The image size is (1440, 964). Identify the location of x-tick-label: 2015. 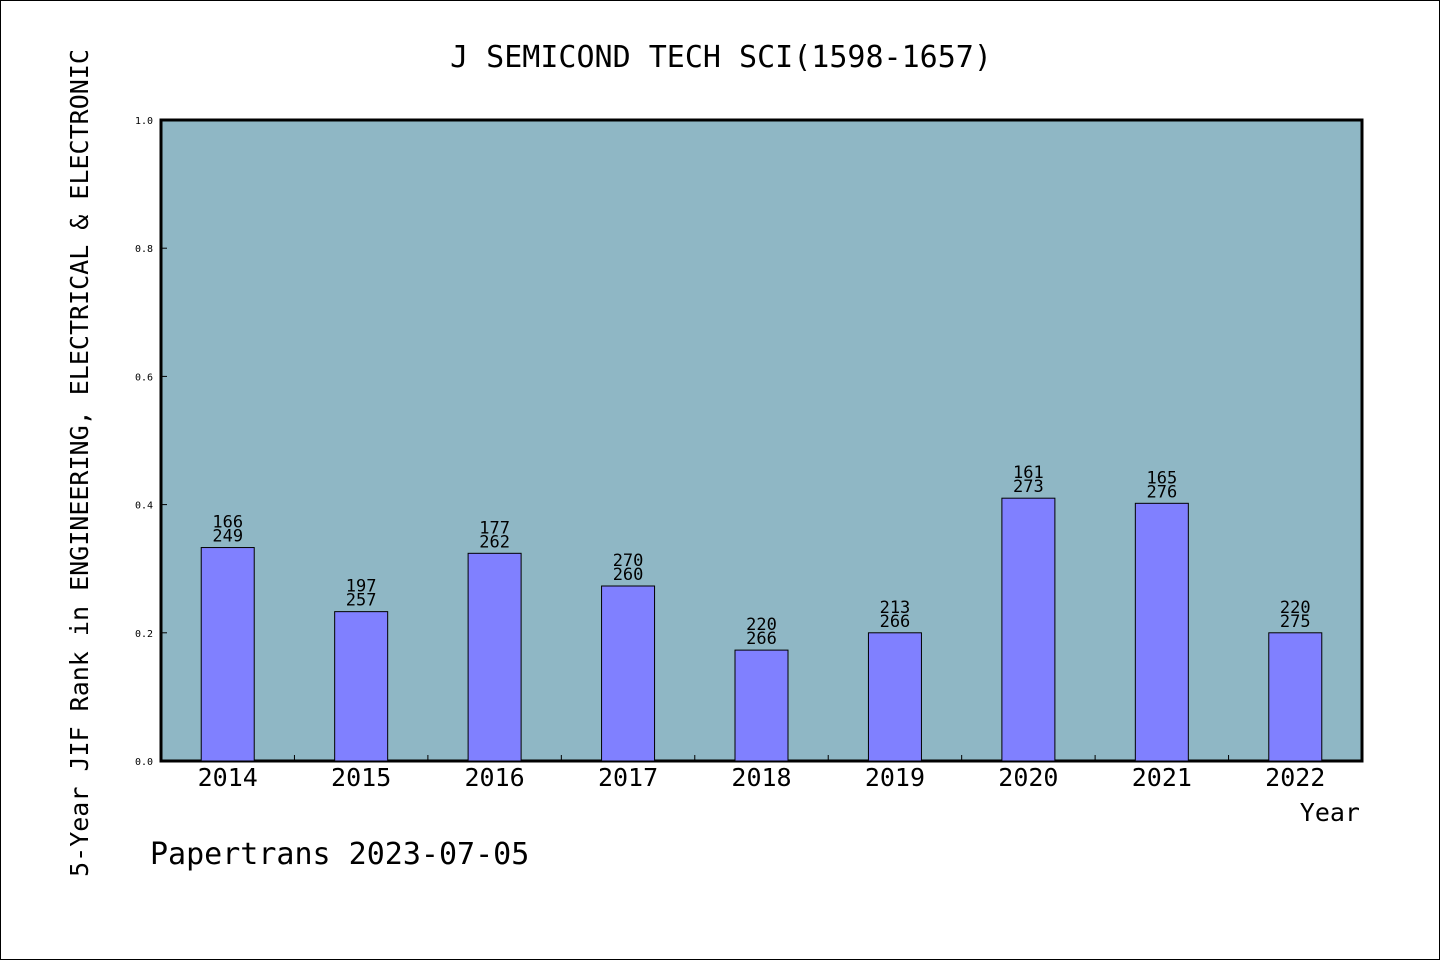
(361, 777).